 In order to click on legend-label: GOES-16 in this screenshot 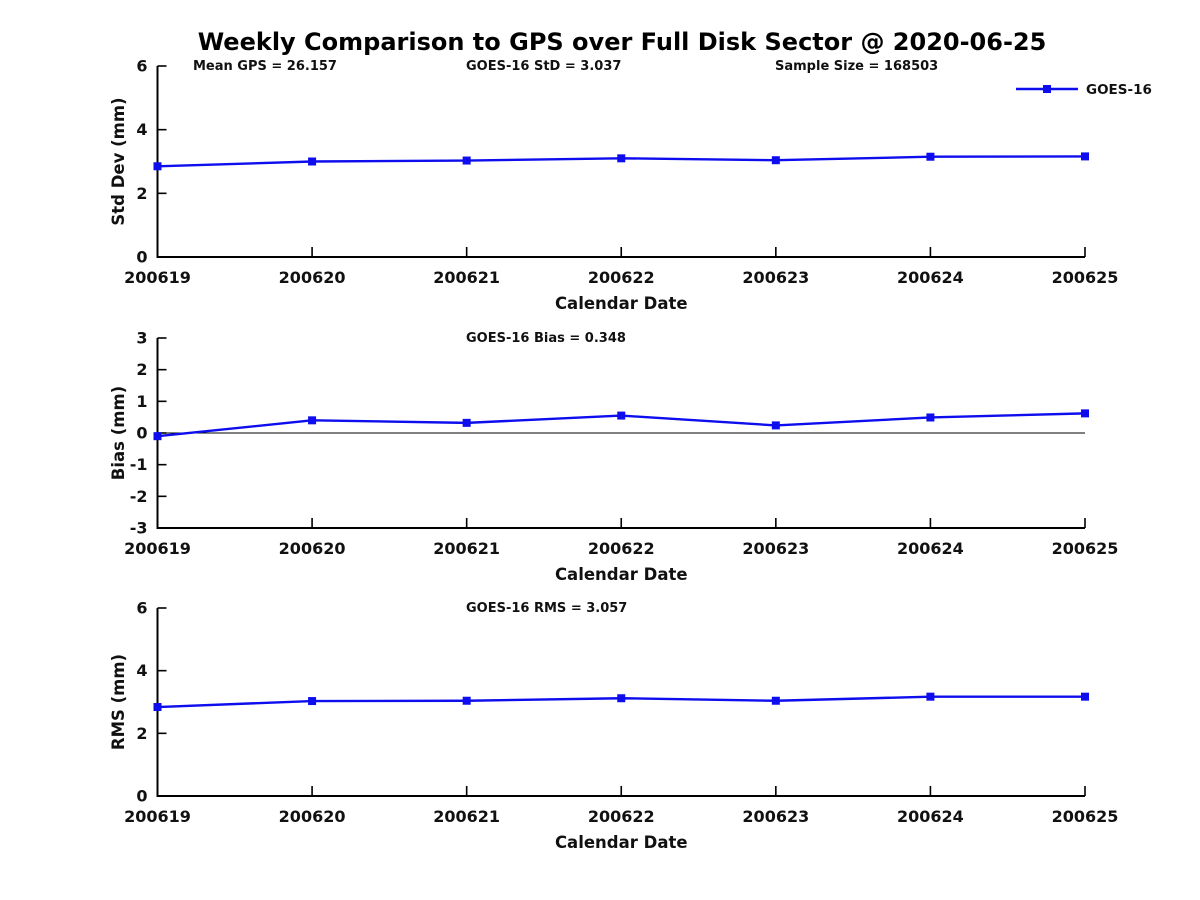, I will do `click(1119, 90)`.